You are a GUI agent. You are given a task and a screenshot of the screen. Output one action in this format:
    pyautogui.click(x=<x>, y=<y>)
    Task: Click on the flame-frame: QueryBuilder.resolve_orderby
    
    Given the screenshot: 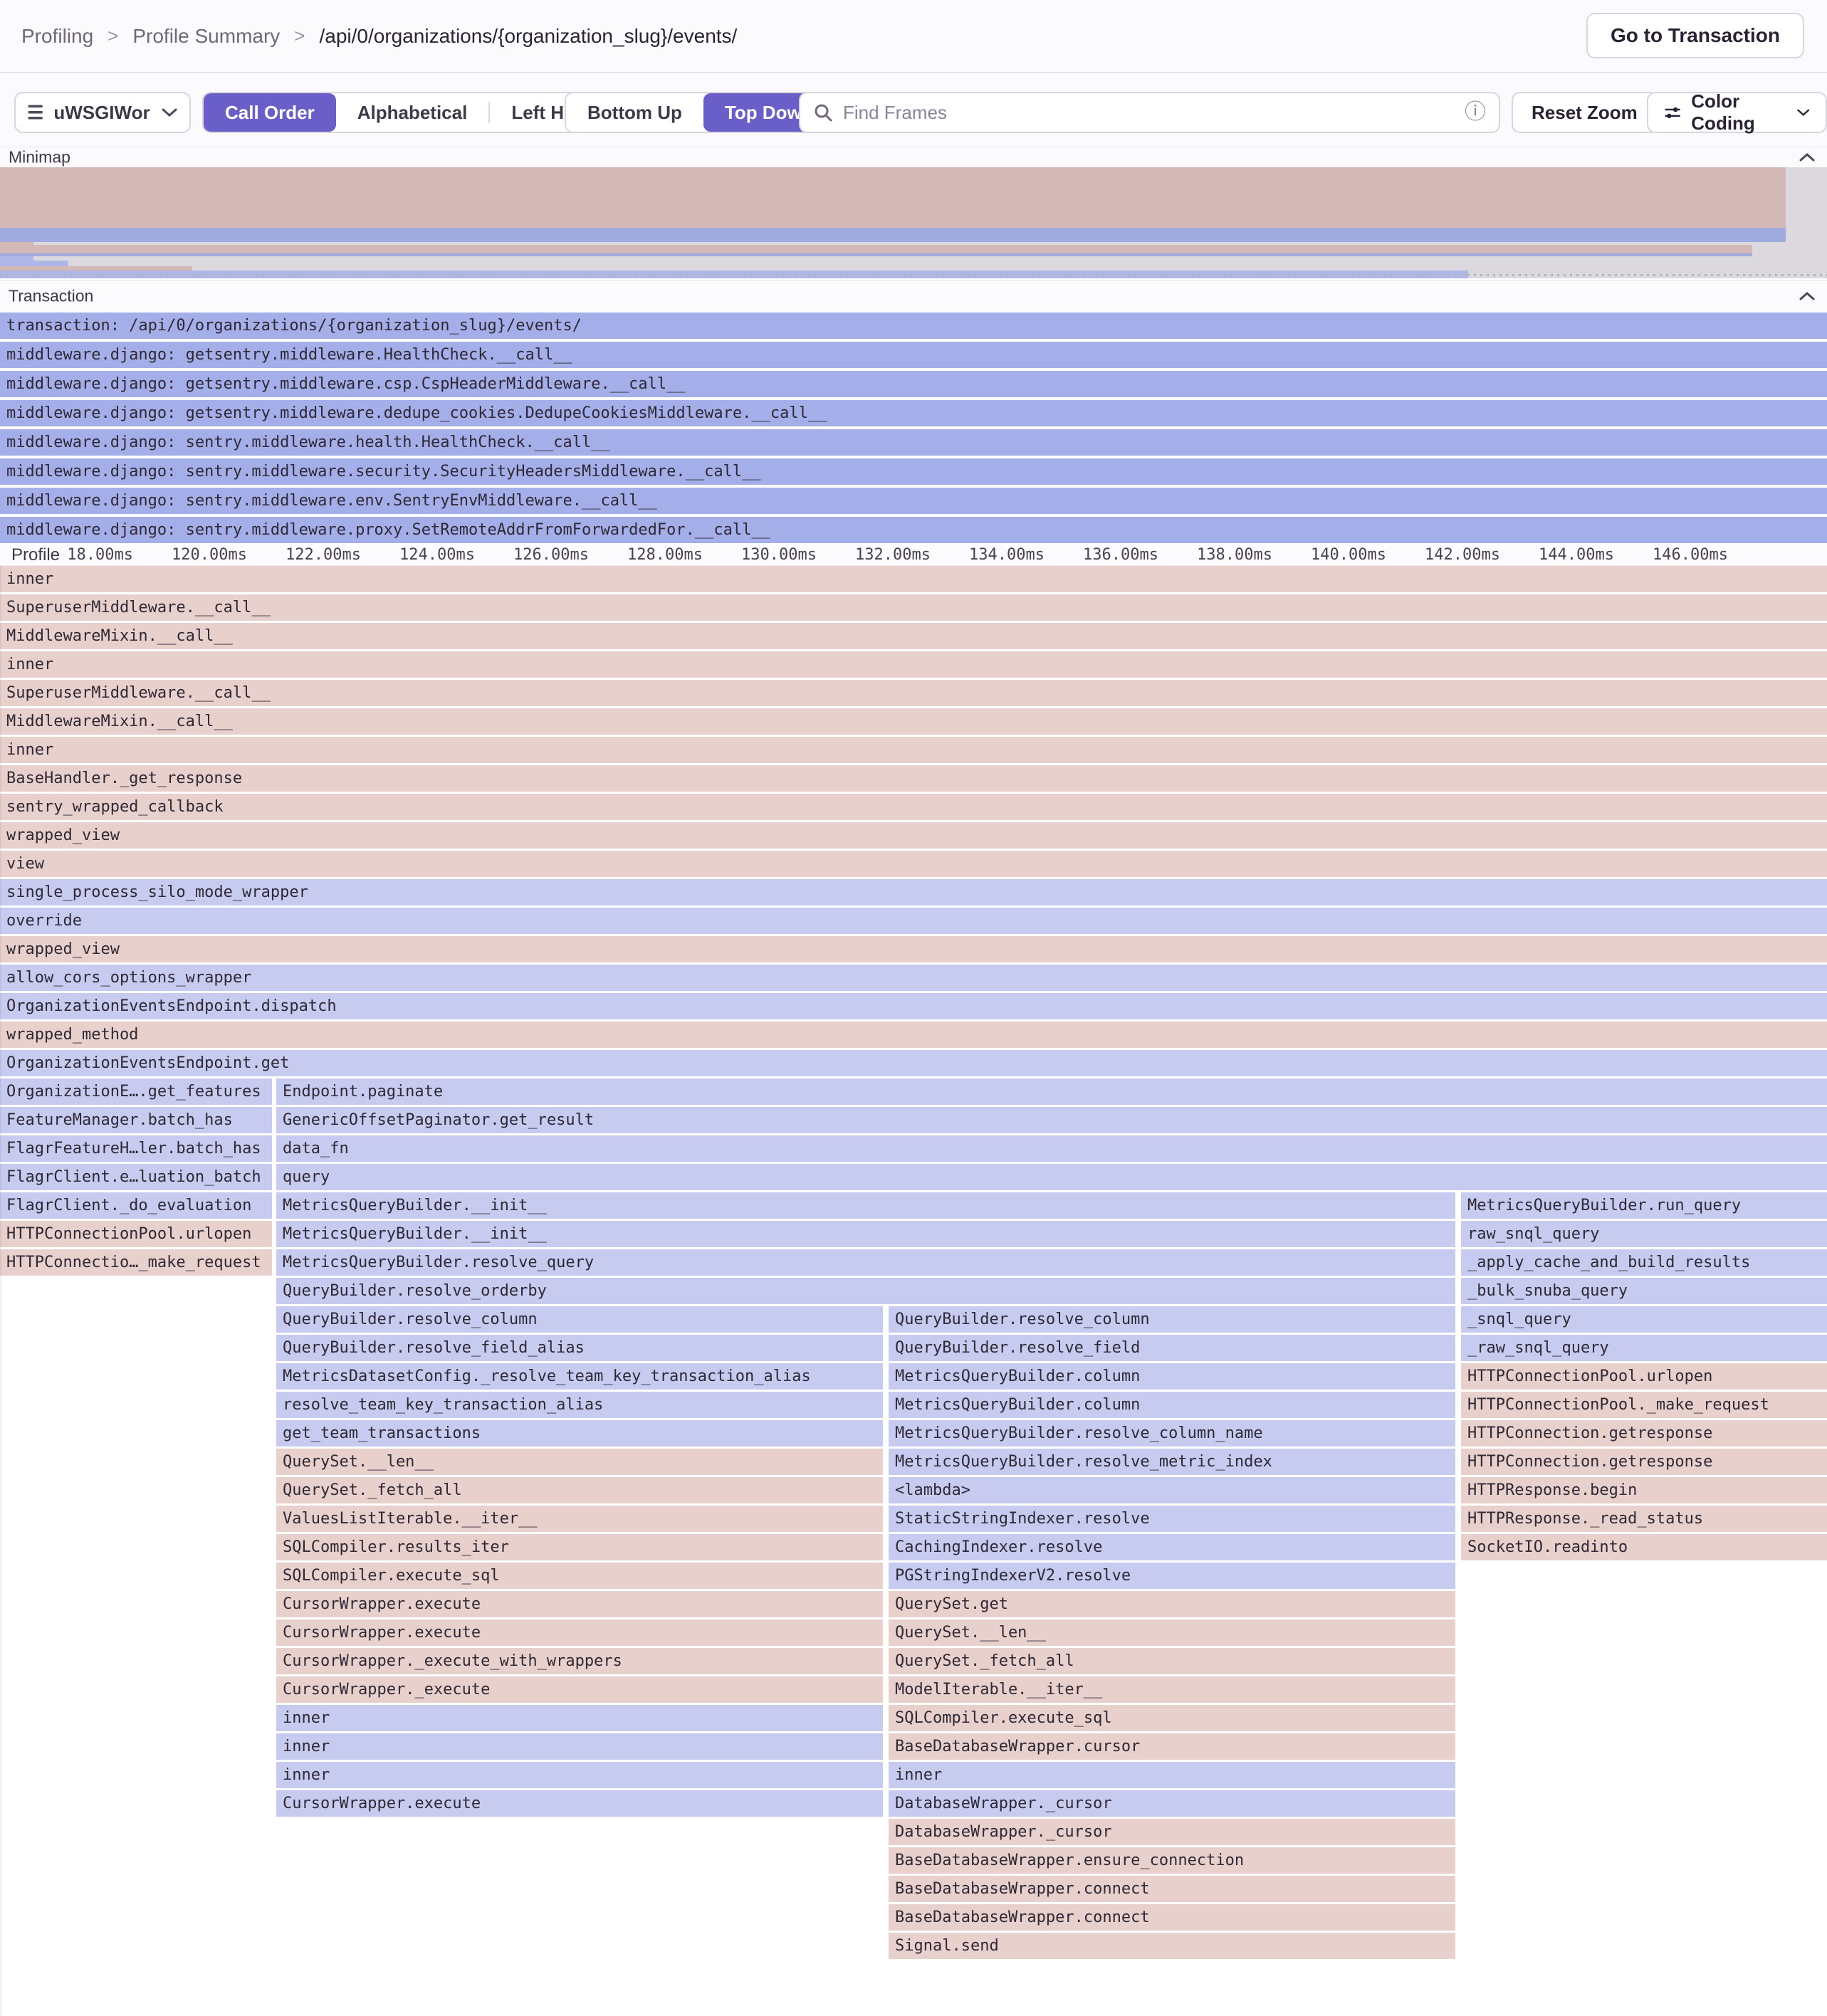 What is the action you would take?
    pyautogui.click(x=866, y=1291)
    